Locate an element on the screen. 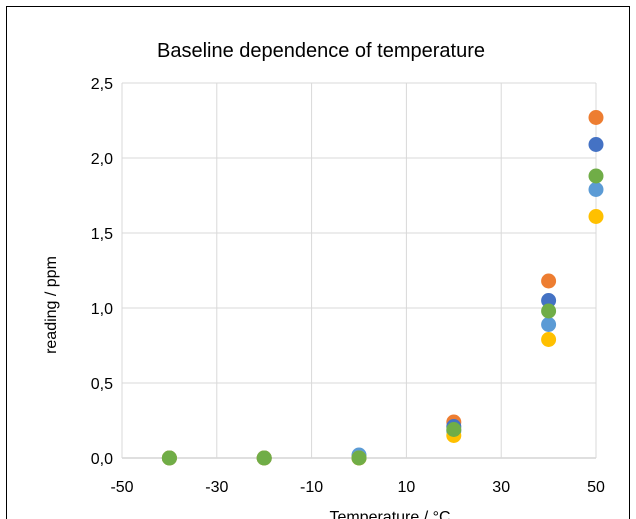 The height and width of the screenshot is (519, 636). x-tick-label: -10 is located at coordinates (311, 487).